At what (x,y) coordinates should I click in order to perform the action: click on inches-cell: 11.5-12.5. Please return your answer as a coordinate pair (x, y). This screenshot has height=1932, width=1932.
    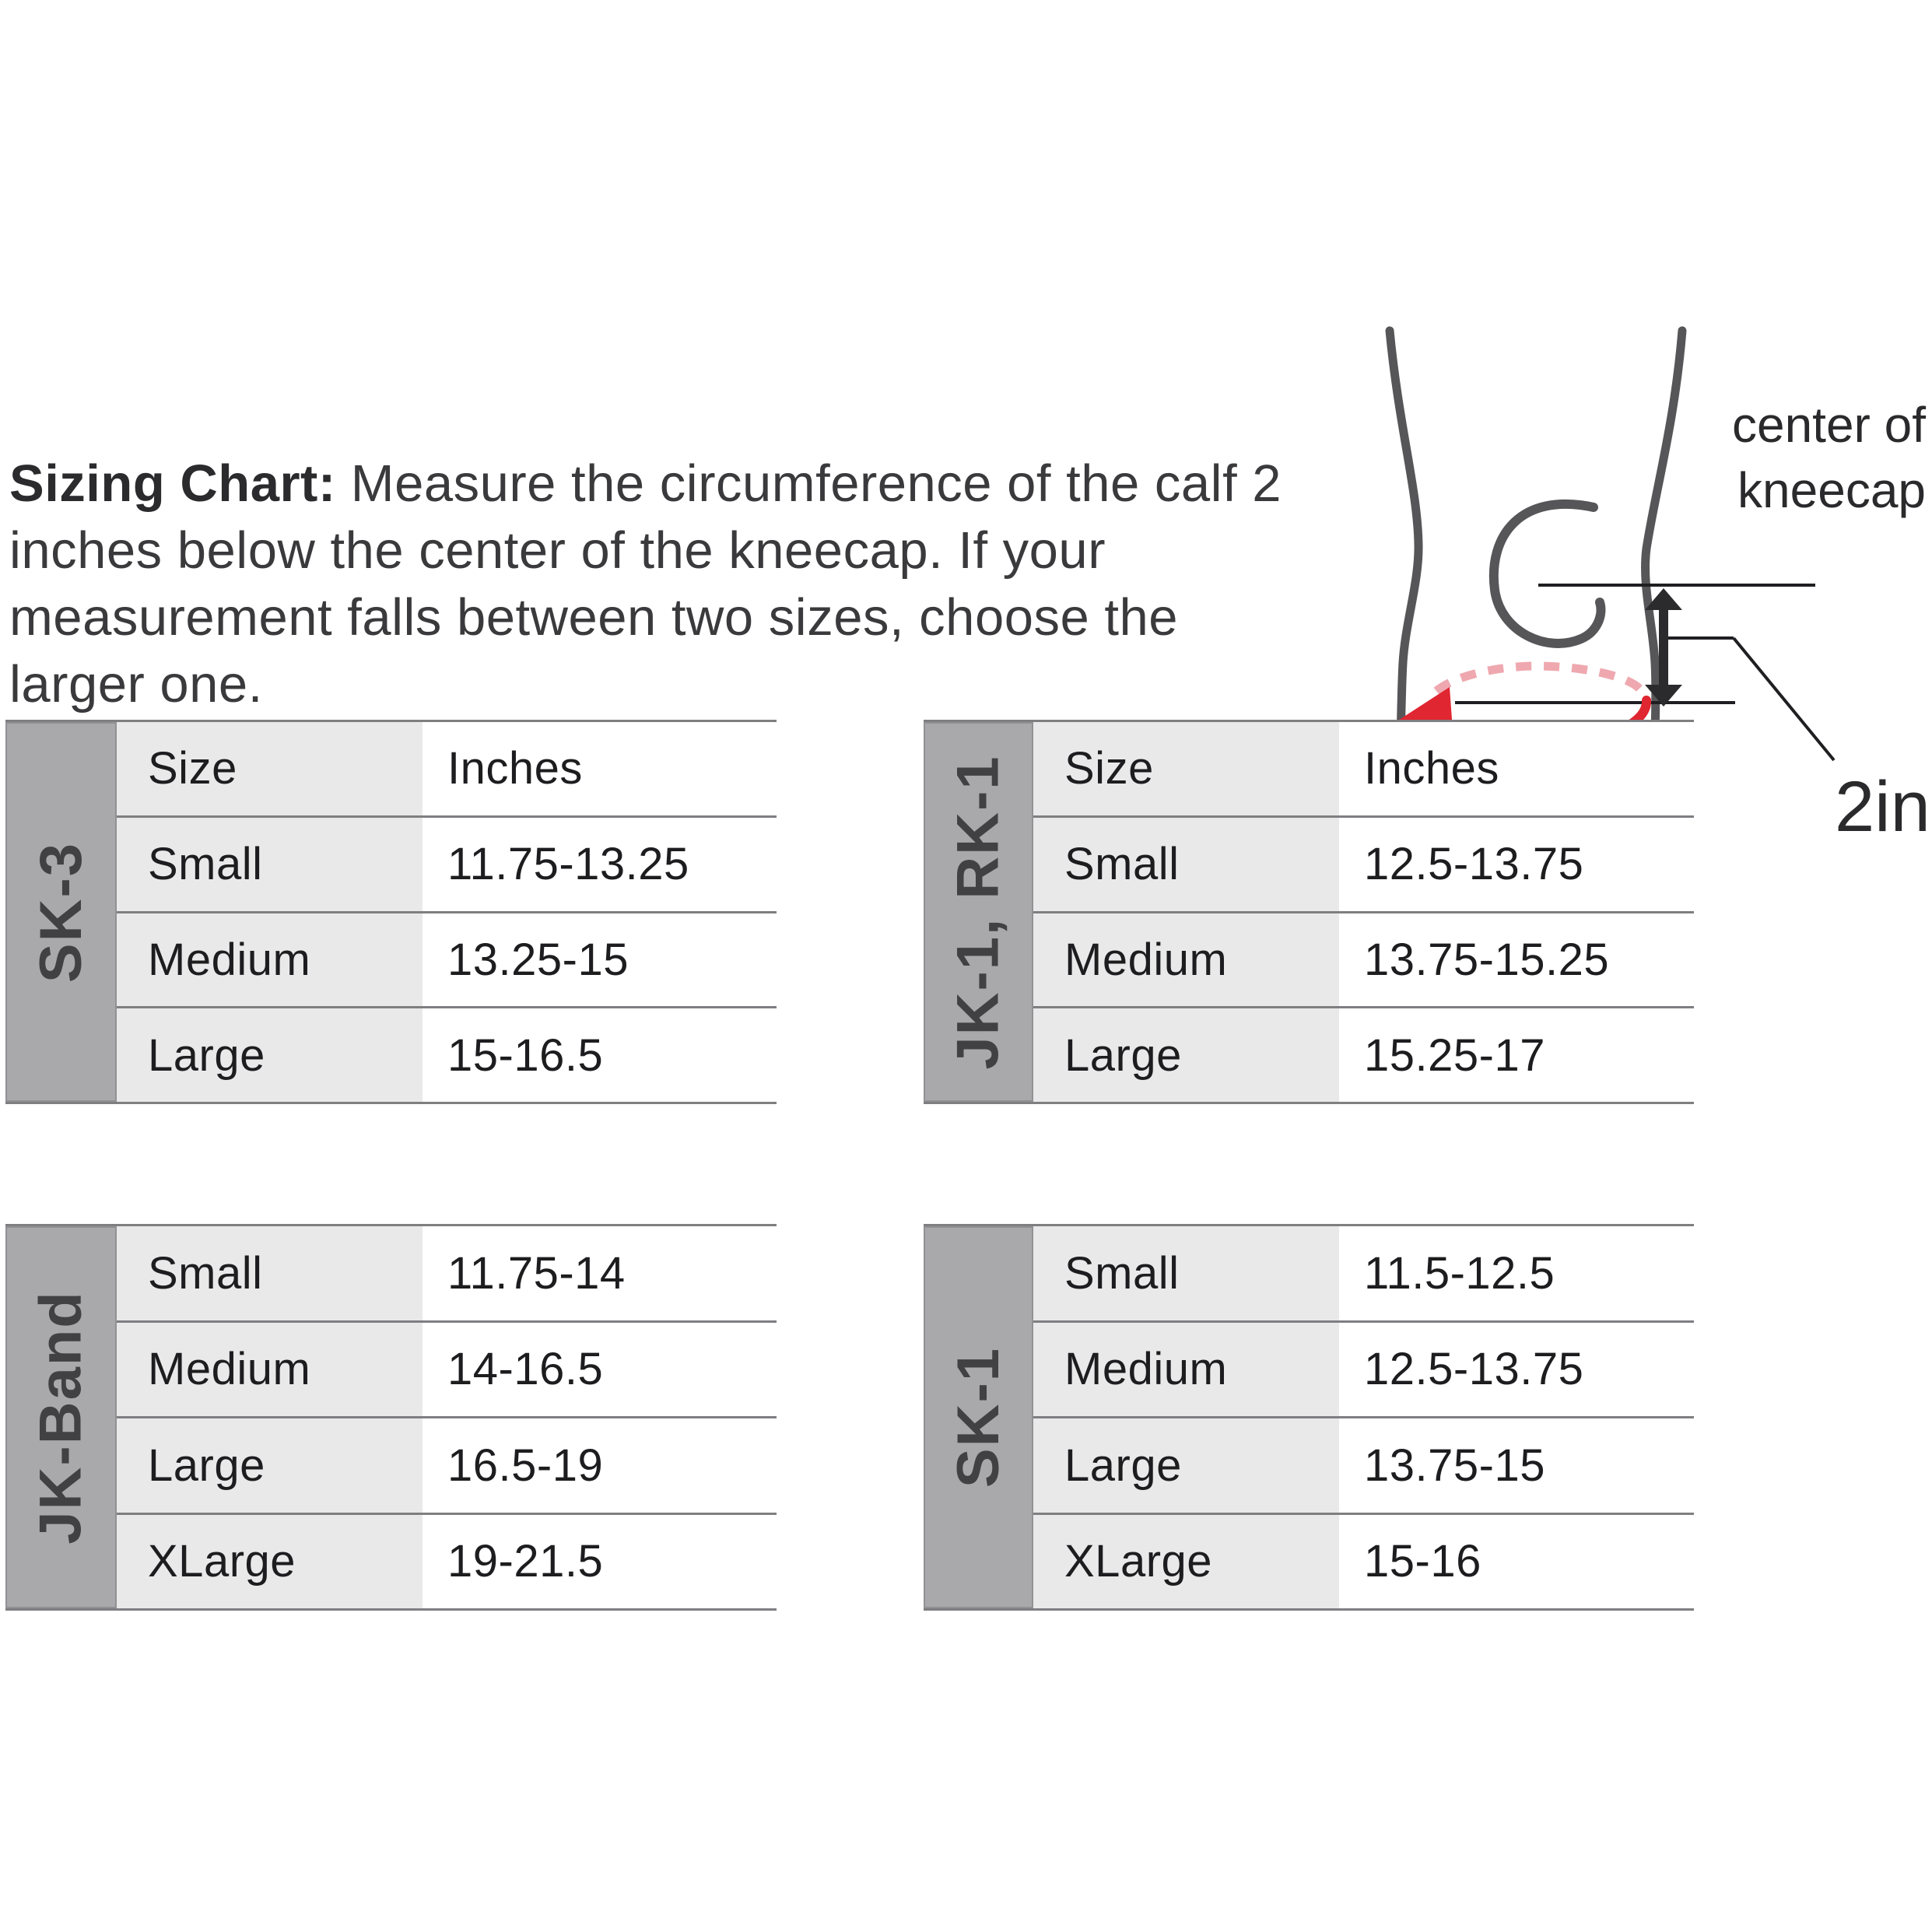
    Looking at the image, I should click on (1516, 1273).